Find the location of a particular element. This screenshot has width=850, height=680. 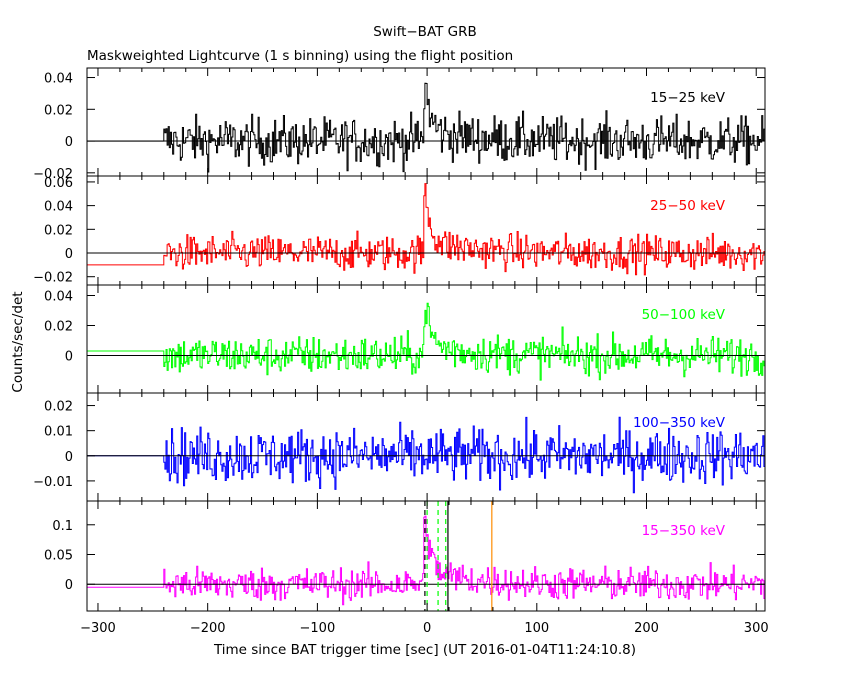

y-tick-label: −0.01 is located at coordinates (53, 482).